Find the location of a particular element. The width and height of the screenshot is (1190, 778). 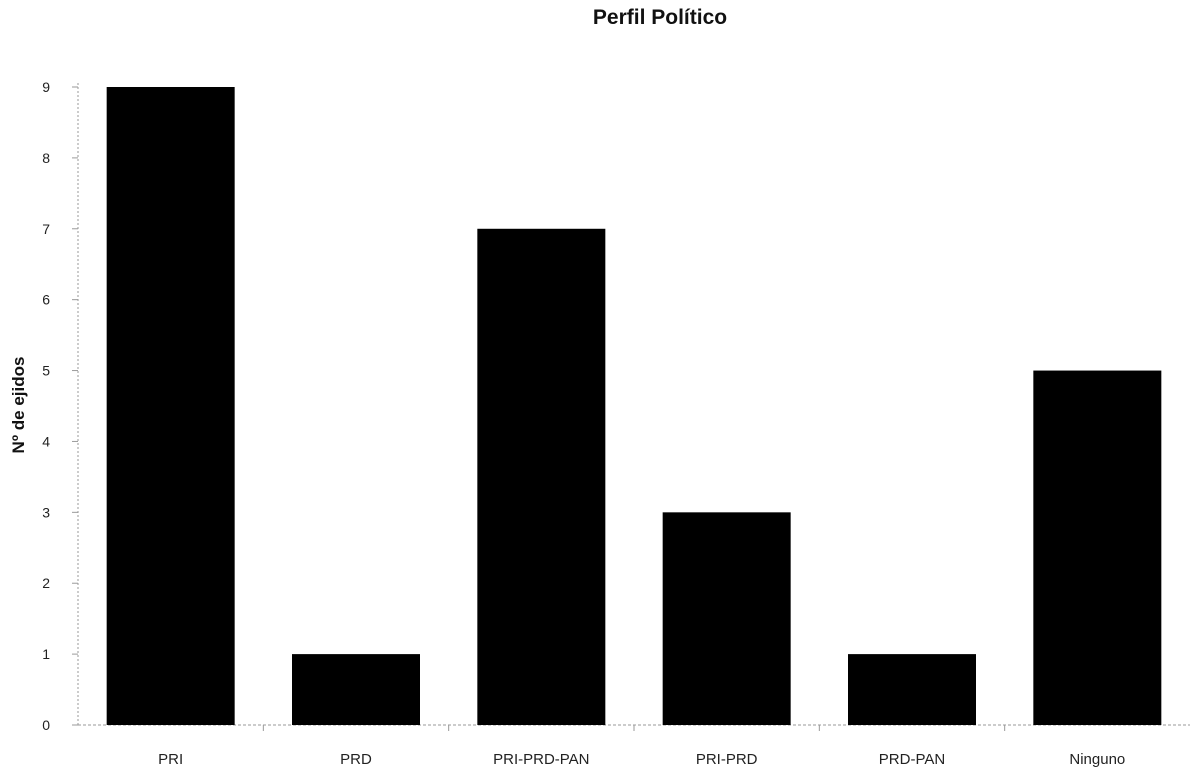

bar-pri-prd is located at coordinates (726, 618).